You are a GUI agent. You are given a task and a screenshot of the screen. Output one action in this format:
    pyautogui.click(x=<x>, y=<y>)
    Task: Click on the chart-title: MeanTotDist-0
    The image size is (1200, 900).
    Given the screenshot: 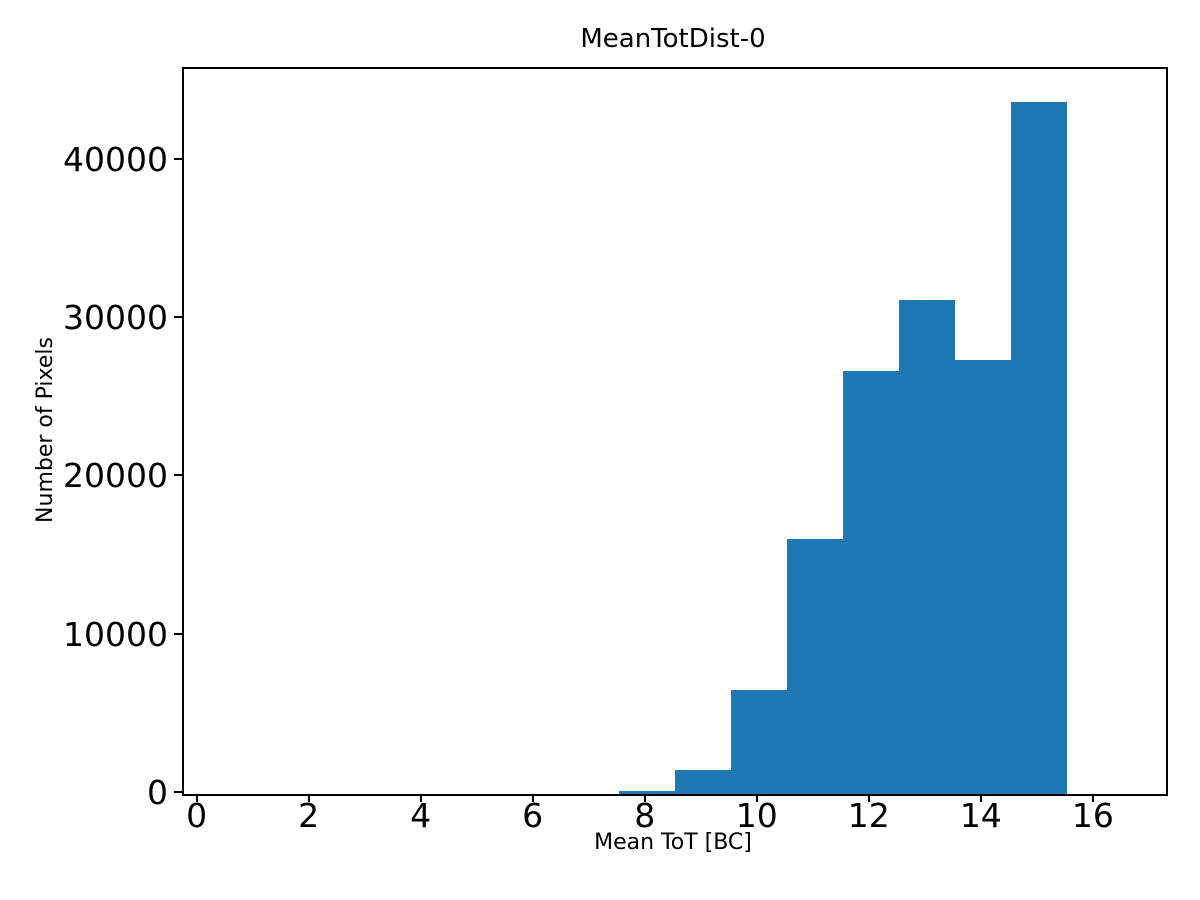 What is the action you would take?
    pyautogui.click(x=673, y=39)
    